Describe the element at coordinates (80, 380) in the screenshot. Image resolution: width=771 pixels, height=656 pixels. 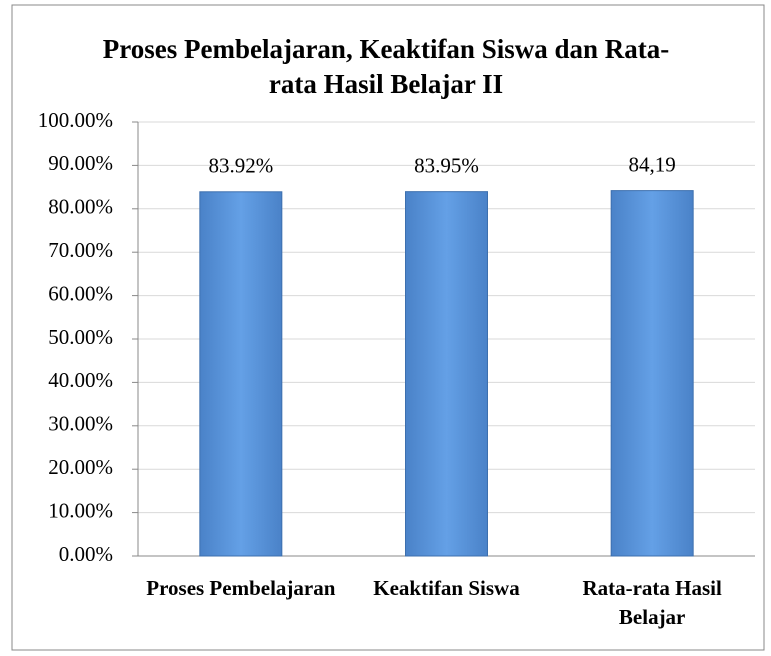
I see `y-tick-label: 40.00%` at that location.